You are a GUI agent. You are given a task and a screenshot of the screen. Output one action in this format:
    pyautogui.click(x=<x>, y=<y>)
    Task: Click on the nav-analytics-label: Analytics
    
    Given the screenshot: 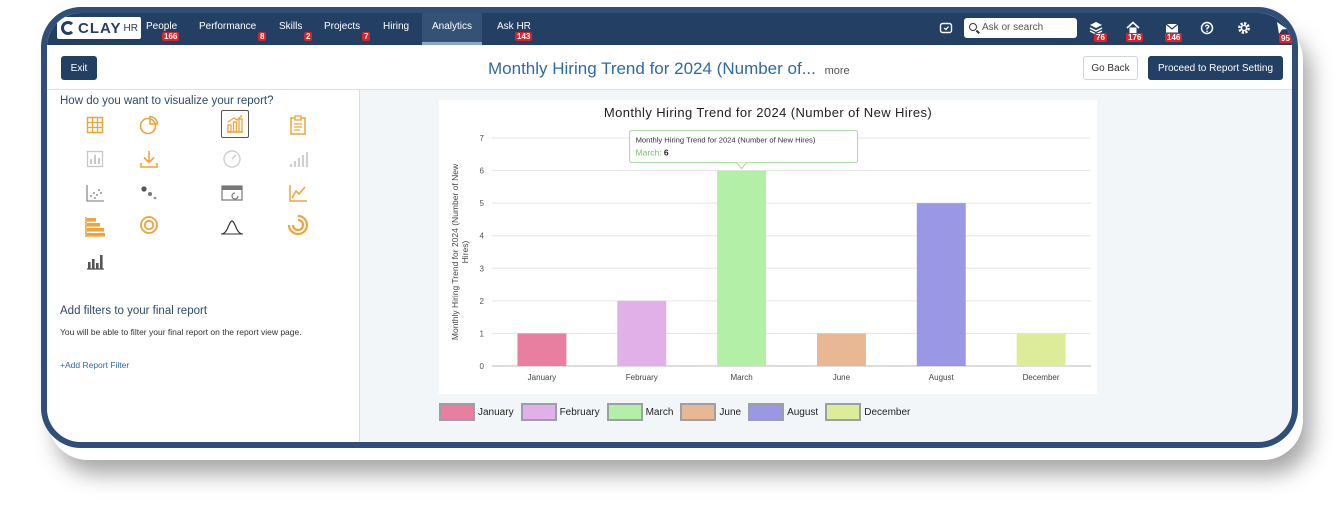 What is the action you would take?
    pyautogui.click(x=452, y=26)
    